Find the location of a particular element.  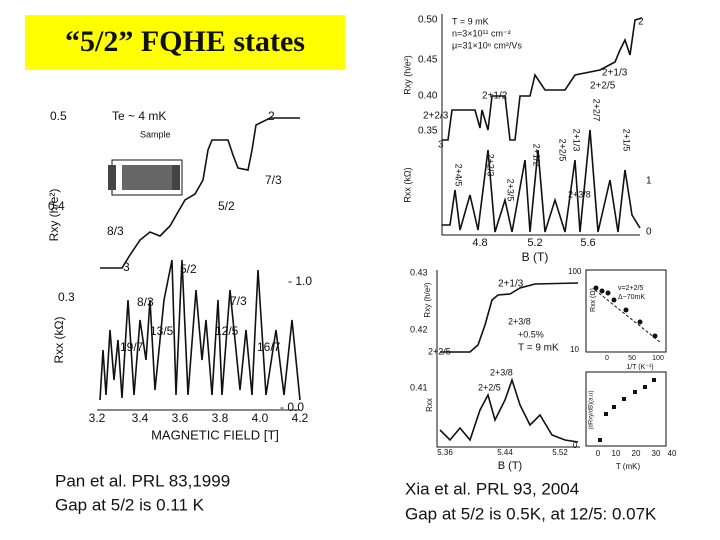

title-box is located at coordinates (185, 42).